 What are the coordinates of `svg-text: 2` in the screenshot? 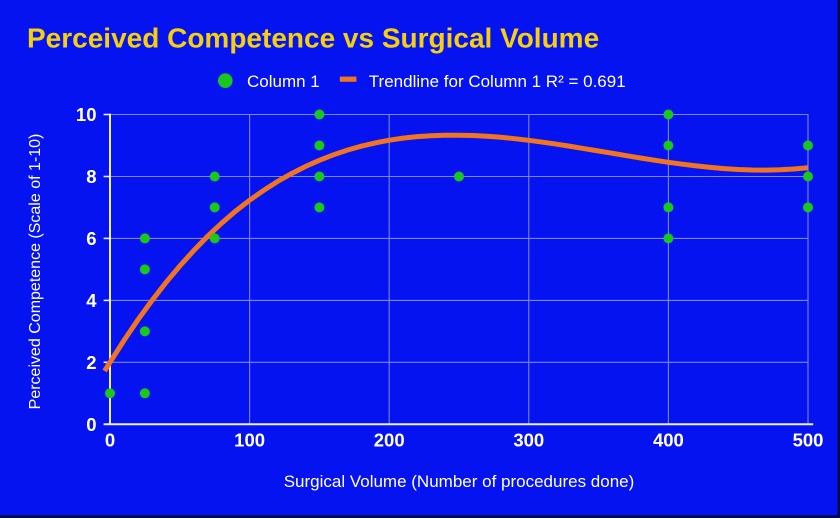 It's located at (91, 362).